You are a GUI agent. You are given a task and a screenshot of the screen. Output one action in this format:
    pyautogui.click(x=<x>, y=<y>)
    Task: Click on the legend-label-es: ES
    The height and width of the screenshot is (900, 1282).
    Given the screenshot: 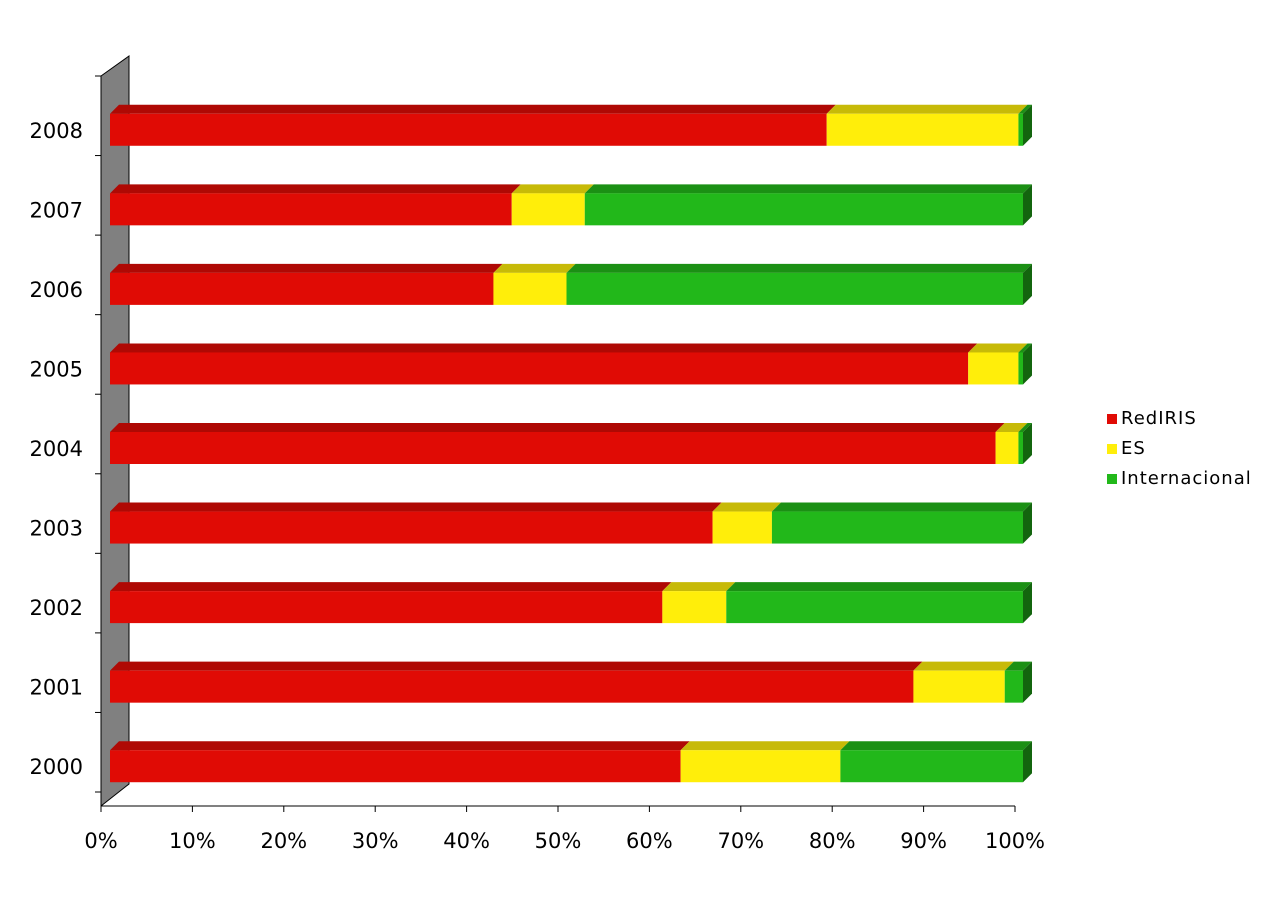 What is the action you would take?
    pyautogui.click(x=1133, y=448)
    